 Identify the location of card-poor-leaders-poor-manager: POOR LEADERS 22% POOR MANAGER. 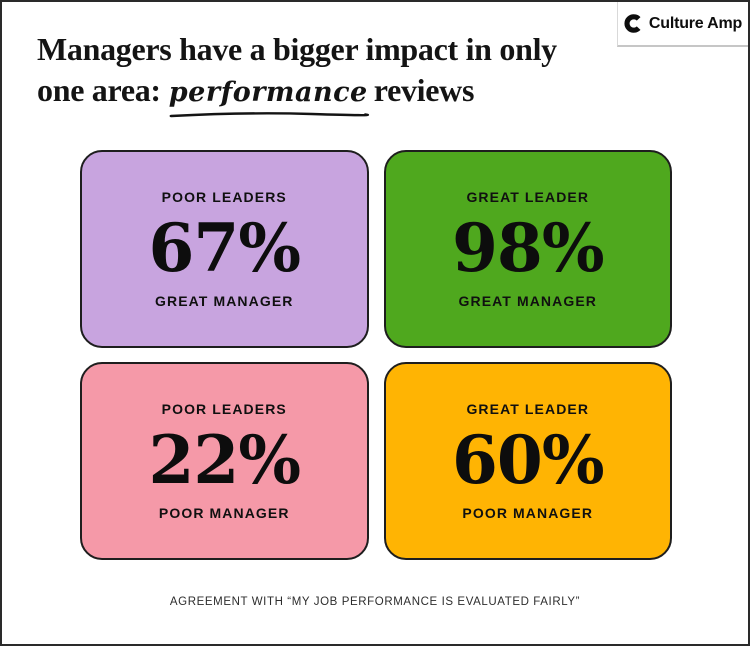
(224, 461).